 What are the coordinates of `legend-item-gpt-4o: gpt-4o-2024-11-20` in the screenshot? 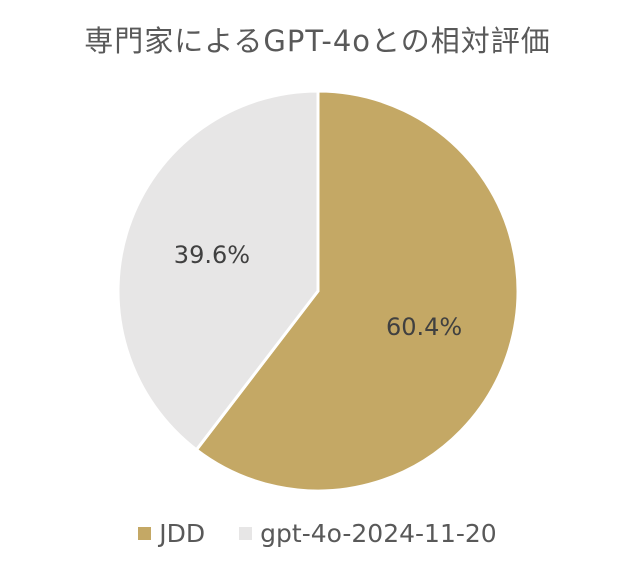 It's located at (368, 533).